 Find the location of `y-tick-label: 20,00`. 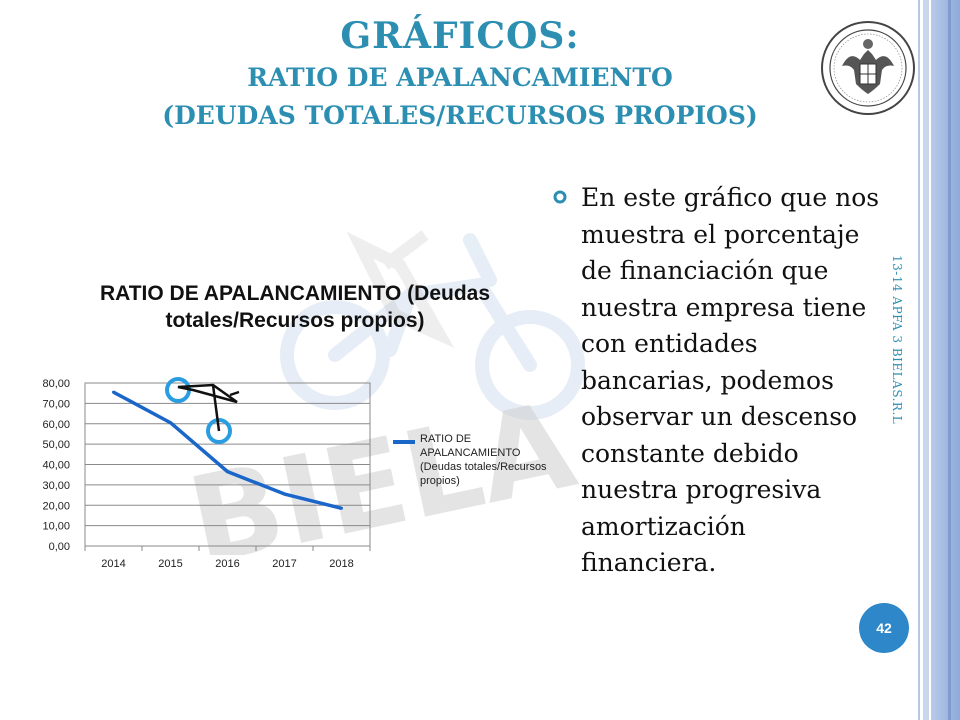

y-tick-label: 20,00 is located at coordinates (56, 506).